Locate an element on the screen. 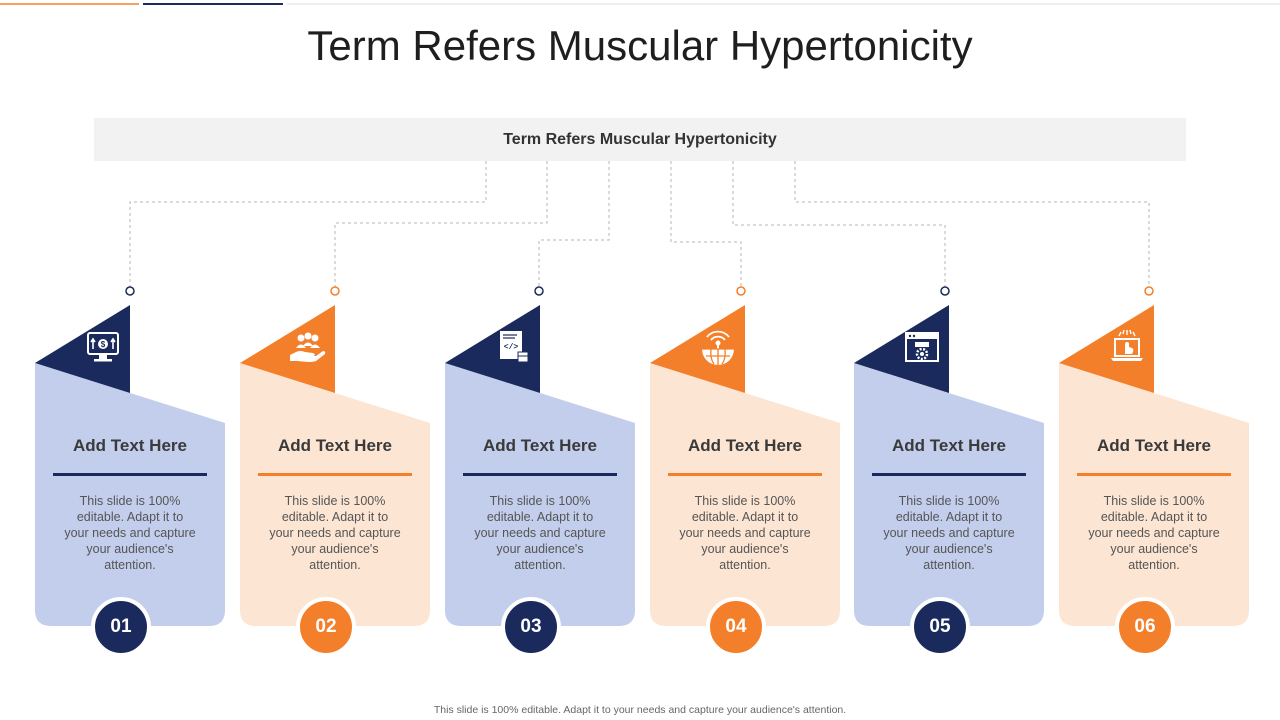 The height and width of the screenshot is (720, 1280). code-document-icon: </> is located at coordinates (514, 347).